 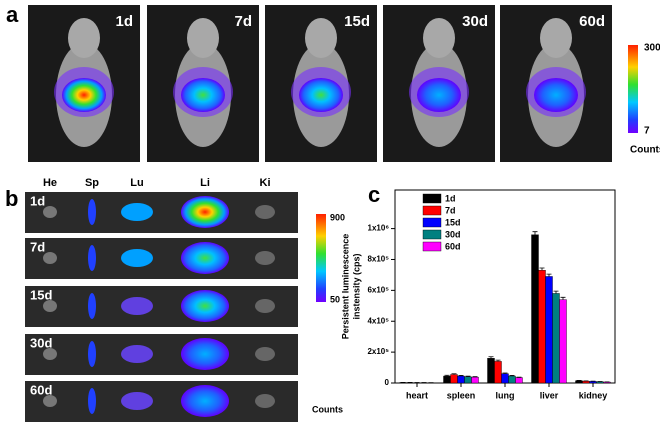 What do you see at coordinates (357, 21) in the screenshot?
I see `day-label: 15d` at bounding box center [357, 21].